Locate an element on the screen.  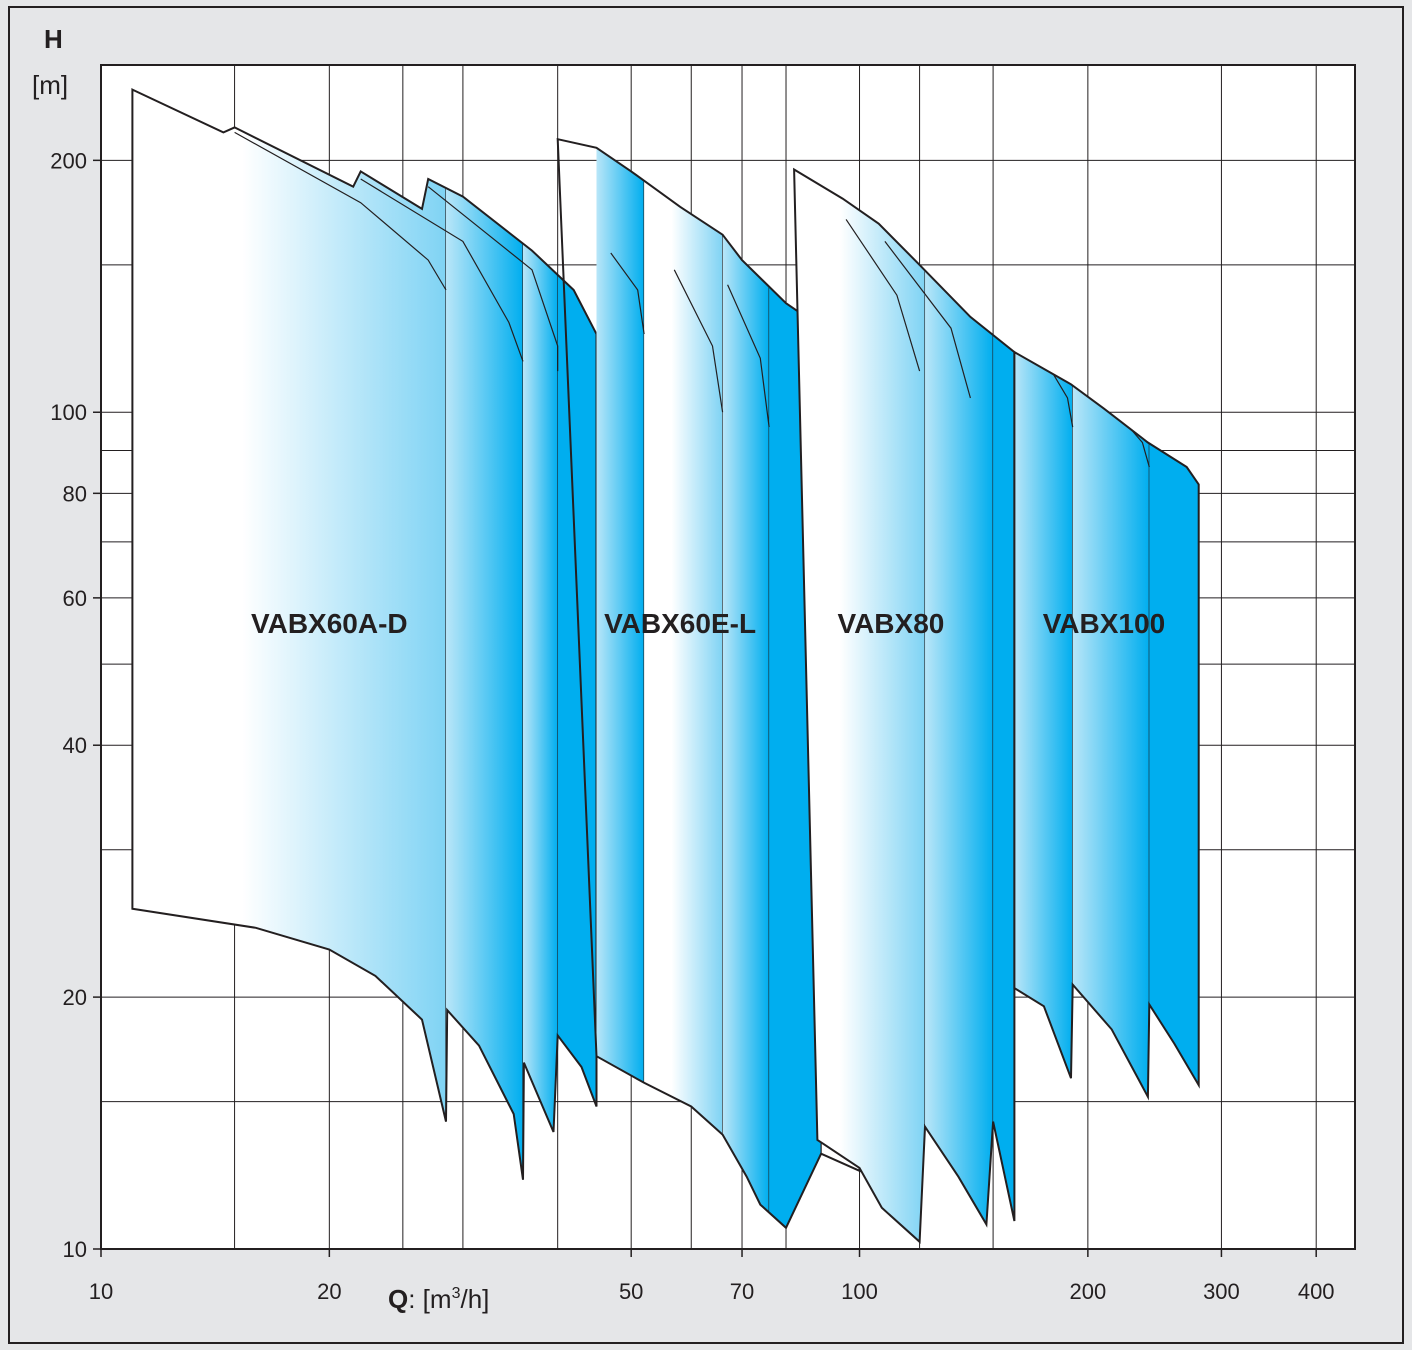
x-tick-label: 10 is located at coordinates (101, 1291).